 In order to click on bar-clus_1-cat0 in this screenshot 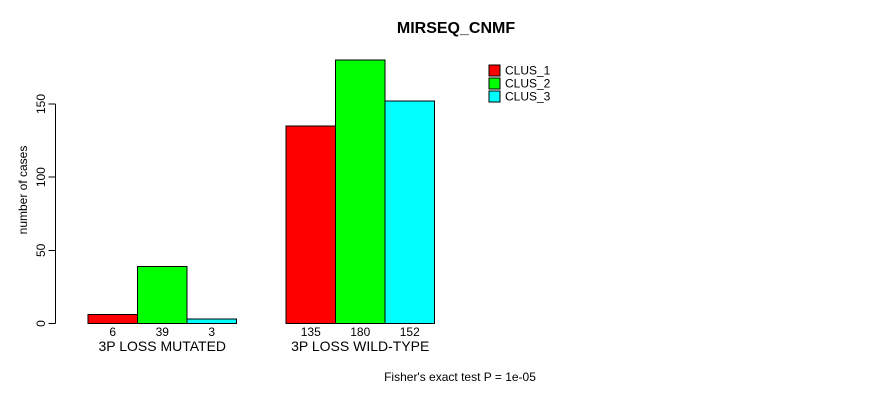, I will do `click(112, 319)`.